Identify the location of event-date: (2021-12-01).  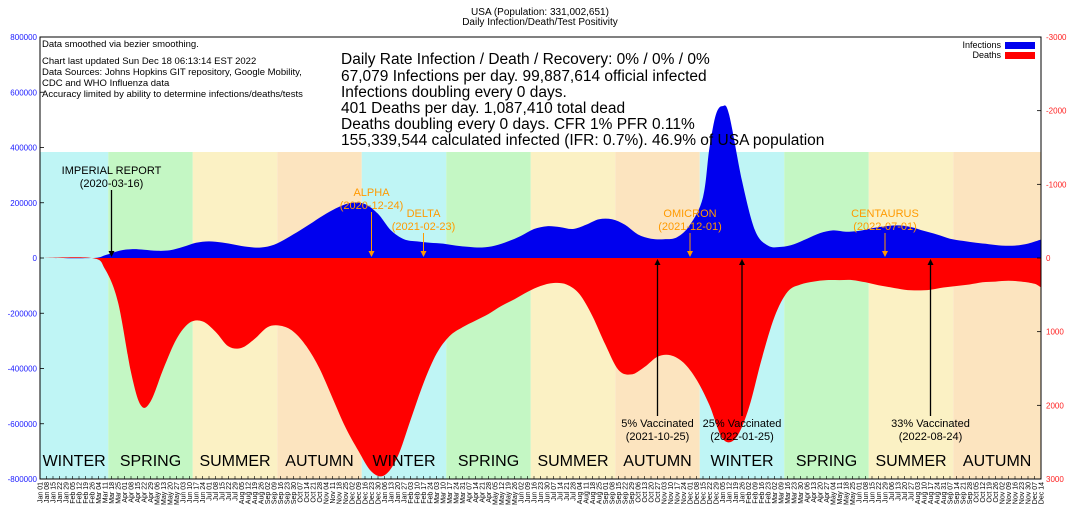
(690, 227).